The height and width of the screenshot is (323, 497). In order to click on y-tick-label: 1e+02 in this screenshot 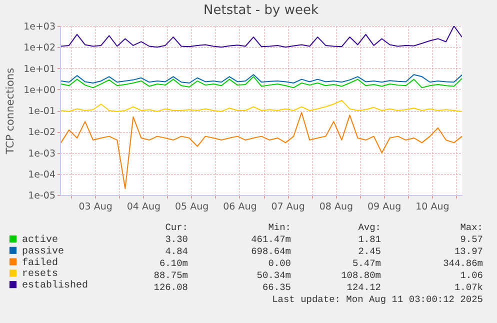, I will do `click(40, 48)`.